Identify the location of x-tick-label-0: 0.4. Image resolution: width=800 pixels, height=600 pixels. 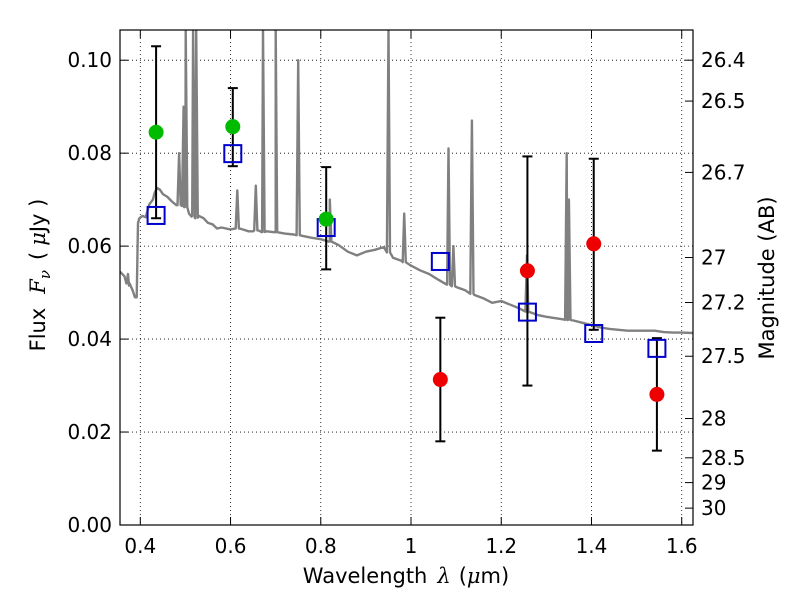
(140, 546).